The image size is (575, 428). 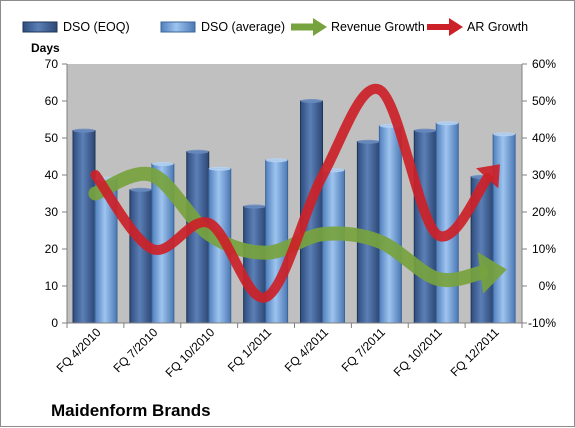 I want to click on y2-tick-label: 30%, so click(x=544, y=175).